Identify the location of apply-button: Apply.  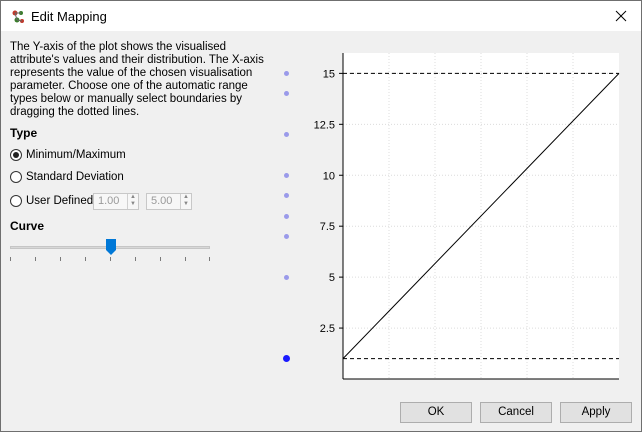
(596, 412).